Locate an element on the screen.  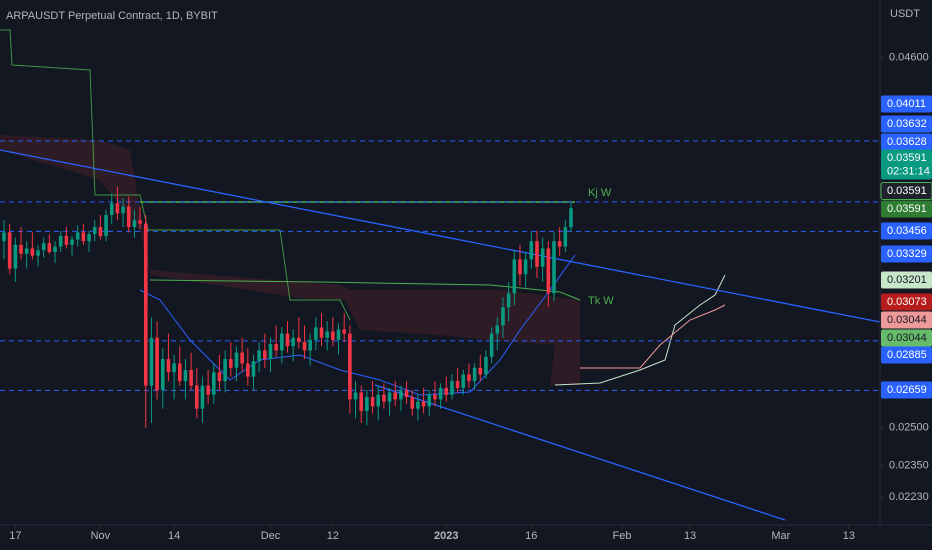
price-tag-label: 0.04011 is located at coordinates (906, 104).